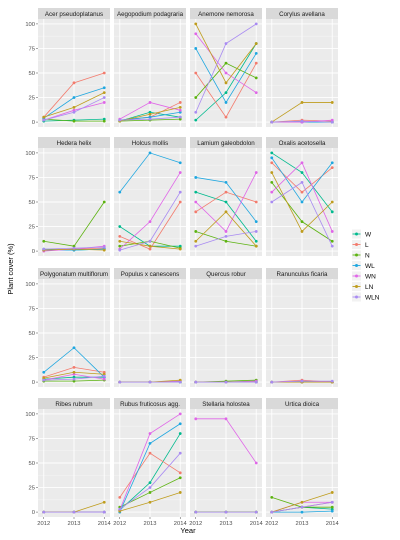 The height and width of the screenshot is (540, 400). What do you see at coordinates (30, 285) in the screenshot?
I see `y-tick-label: 100` at bounding box center [30, 285].